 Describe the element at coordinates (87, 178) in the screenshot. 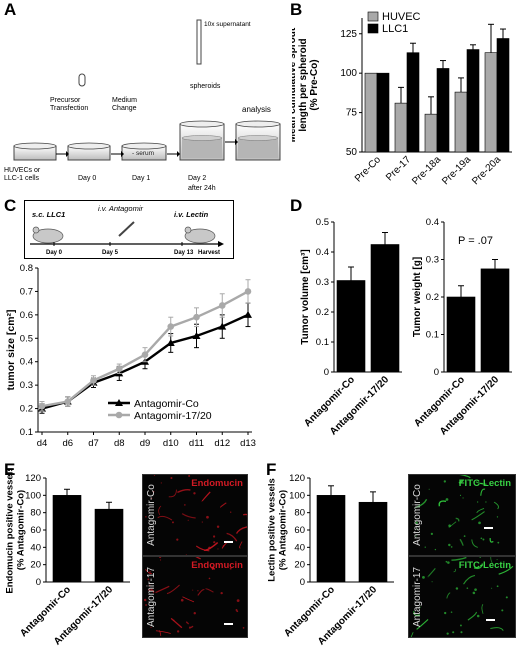

I see `day-label: Day 0` at that location.